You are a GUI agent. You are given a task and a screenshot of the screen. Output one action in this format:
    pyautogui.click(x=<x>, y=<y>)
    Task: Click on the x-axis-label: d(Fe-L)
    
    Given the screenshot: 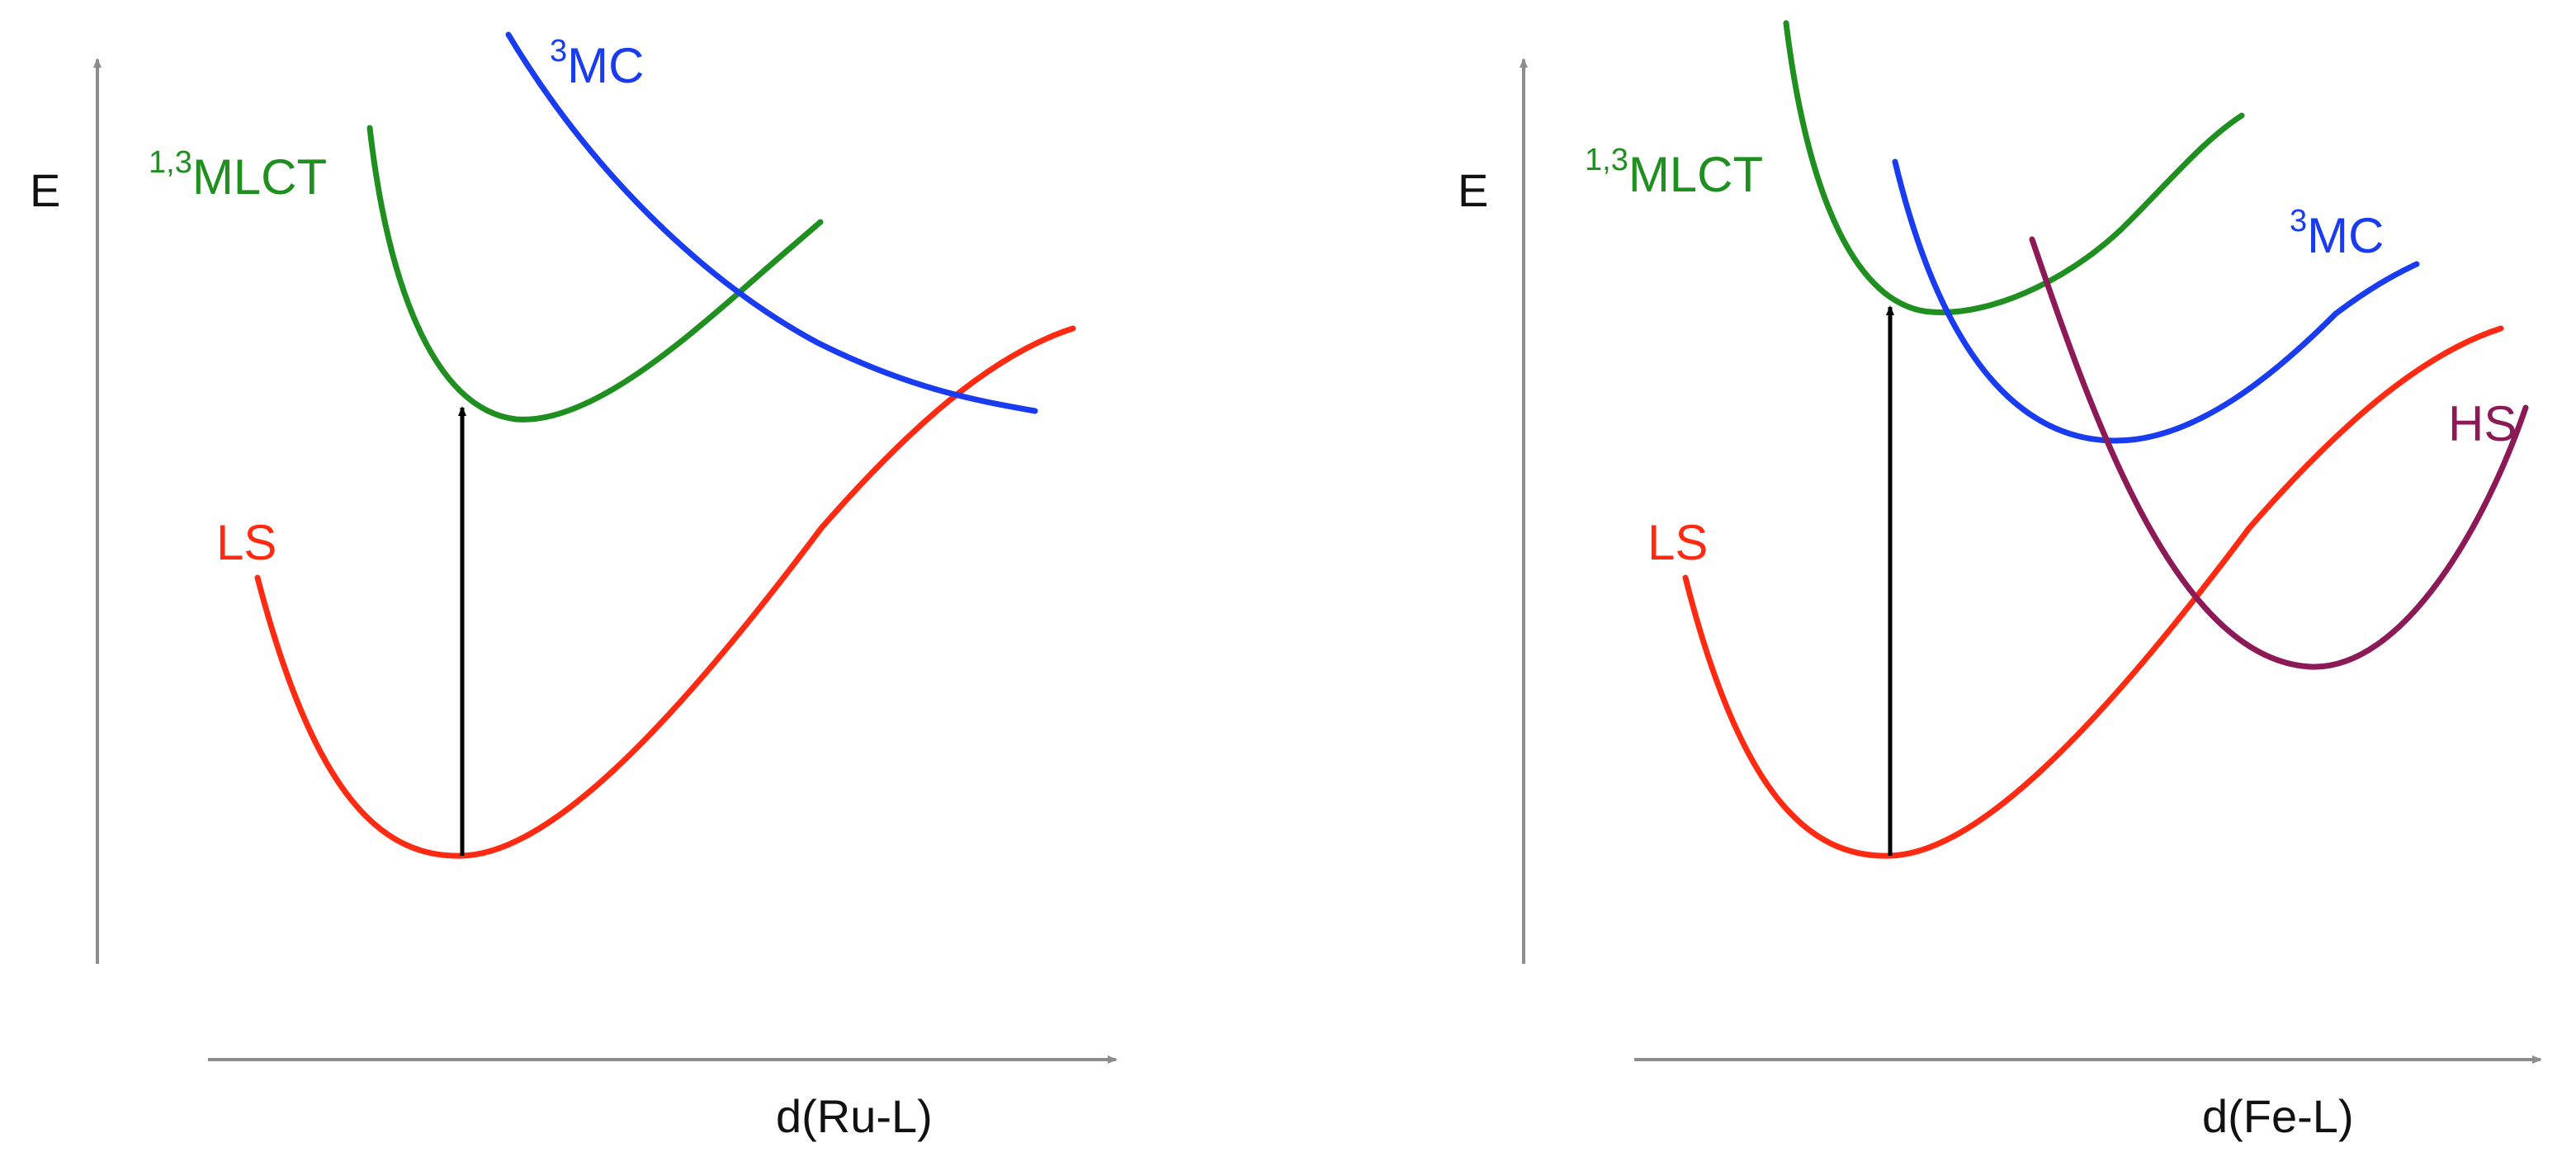 What is the action you would take?
    pyautogui.click(x=2278, y=1116)
    